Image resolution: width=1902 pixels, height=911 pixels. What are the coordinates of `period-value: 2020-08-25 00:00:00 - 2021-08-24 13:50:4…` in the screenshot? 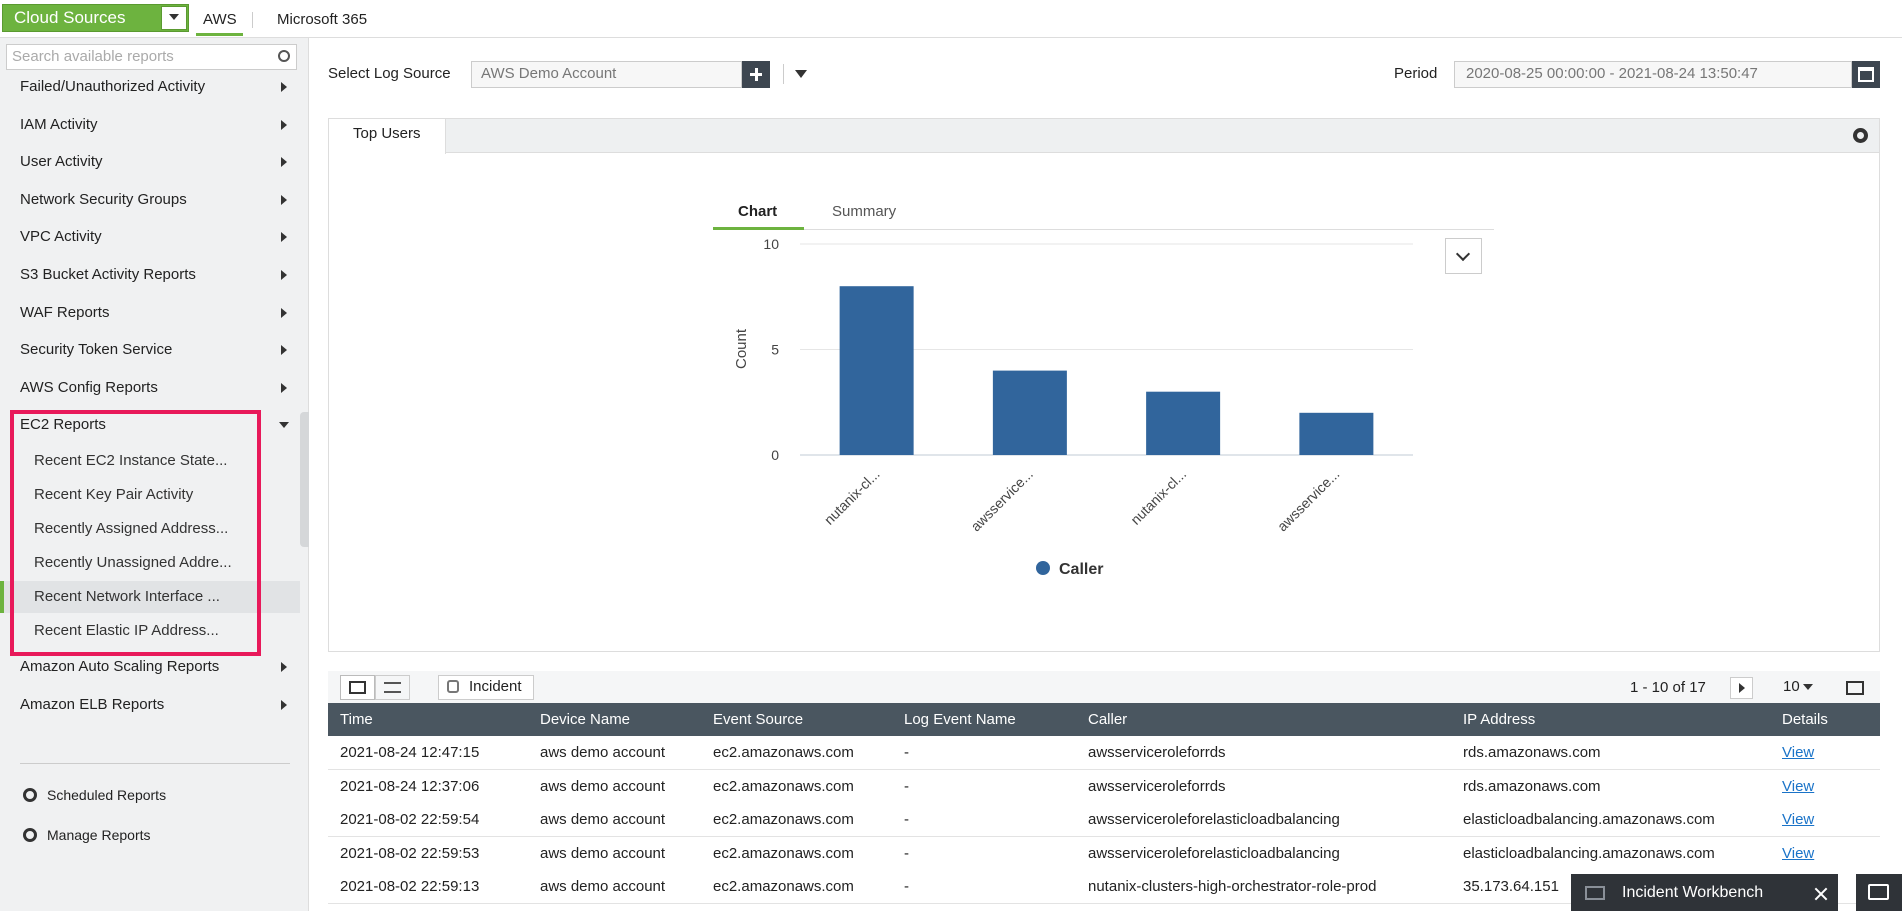 It's located at (1612, 74).